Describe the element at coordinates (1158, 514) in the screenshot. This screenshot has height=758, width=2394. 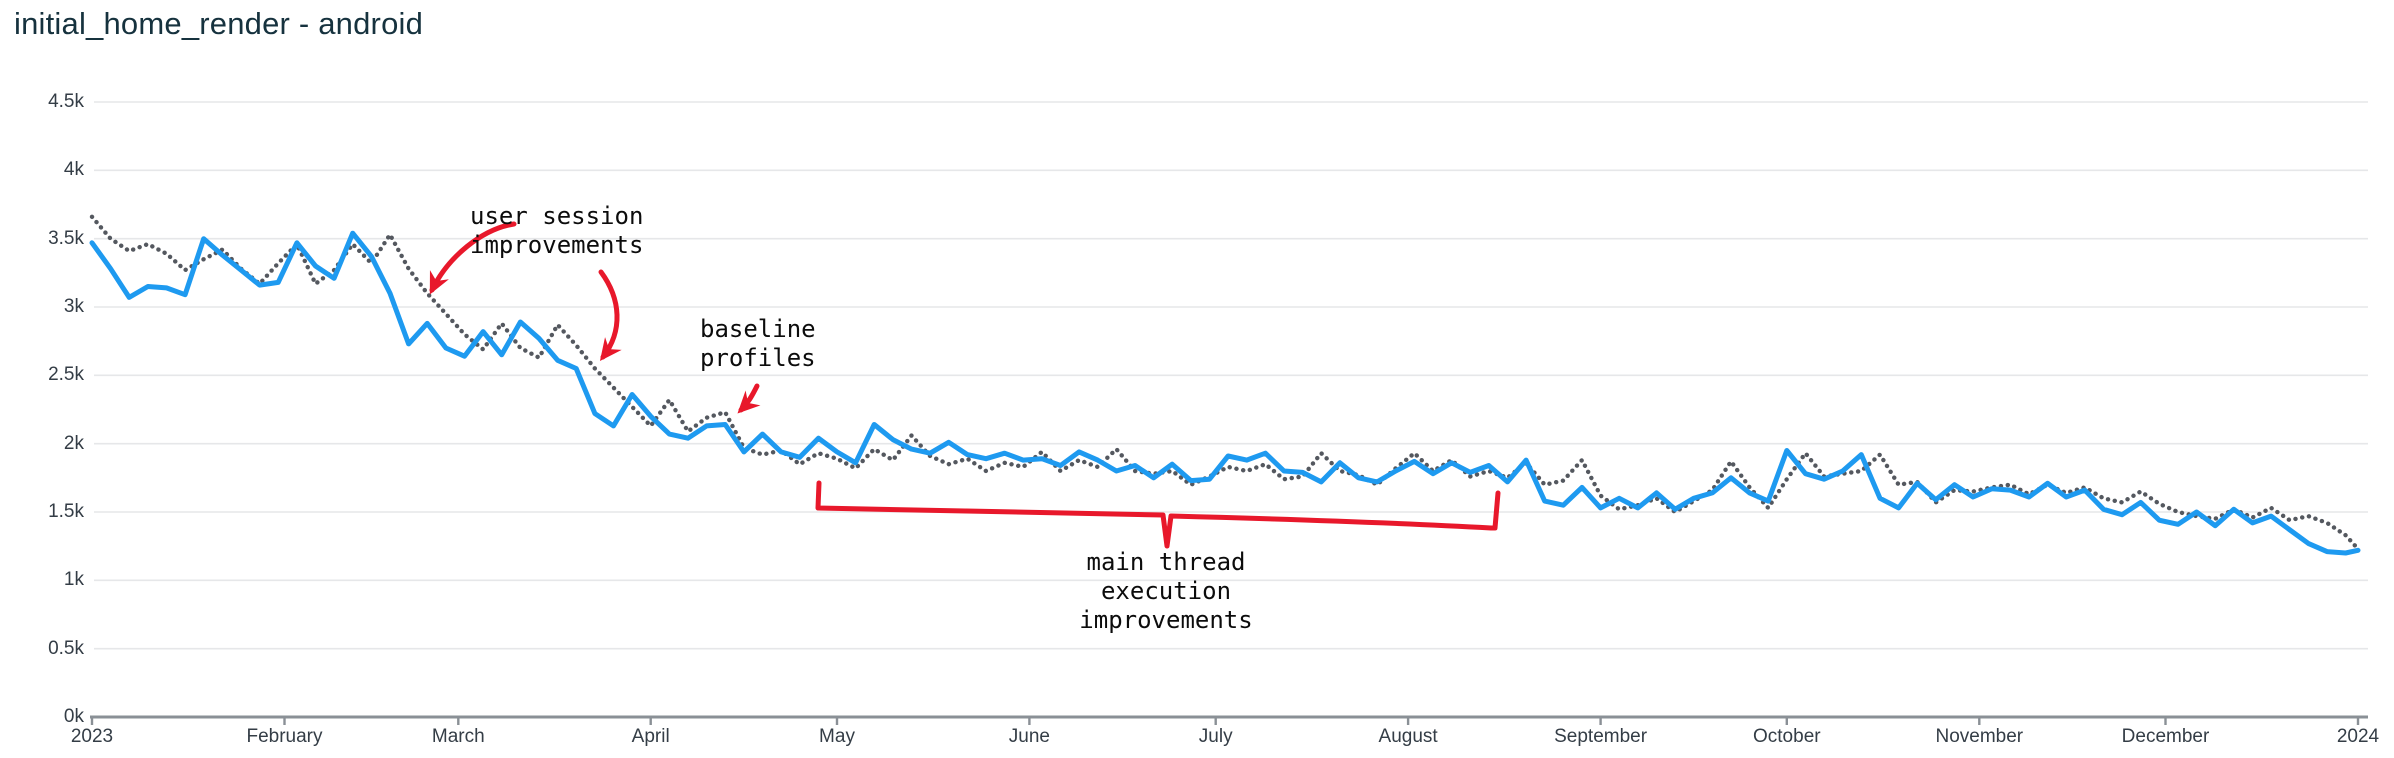
I see `main-thread-bracket-icon` at that location.